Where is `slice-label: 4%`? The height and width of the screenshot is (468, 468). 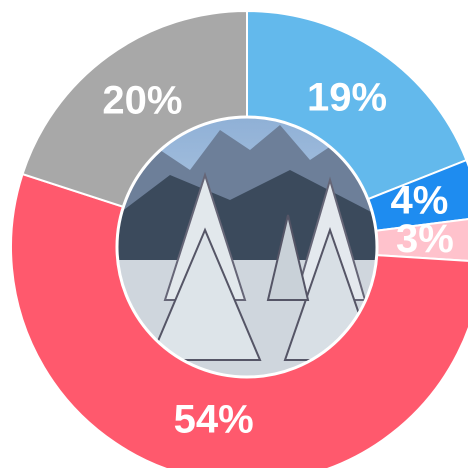
slice-label: 4% is located at coordinates (420, 200).